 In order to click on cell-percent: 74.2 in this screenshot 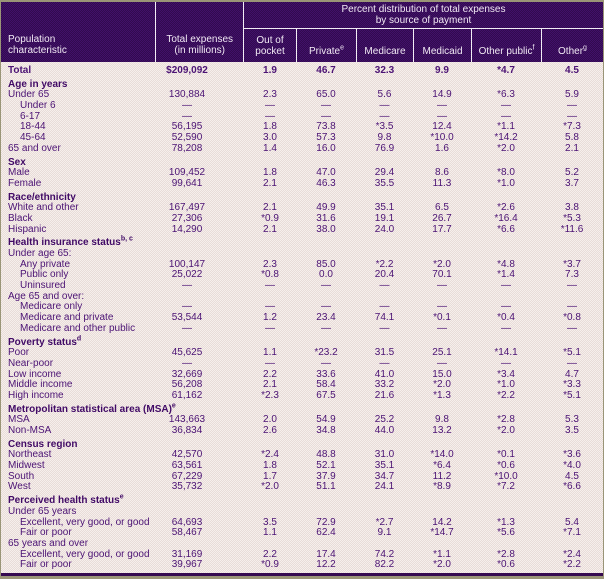, I will do `click(384, 554)`.